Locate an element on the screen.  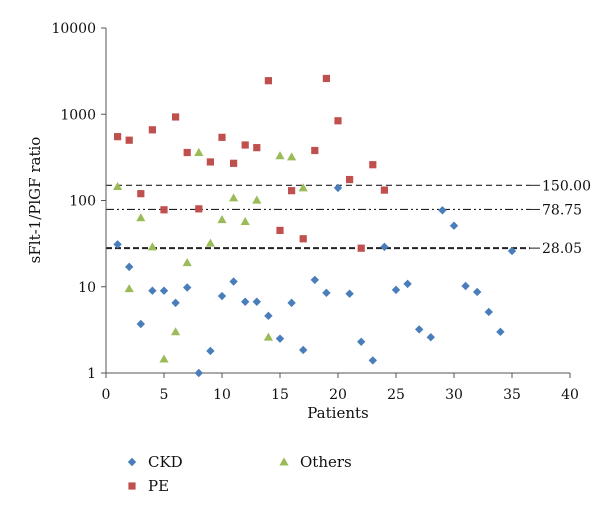
legend-marker-pe is located at coordinates (132, 486).